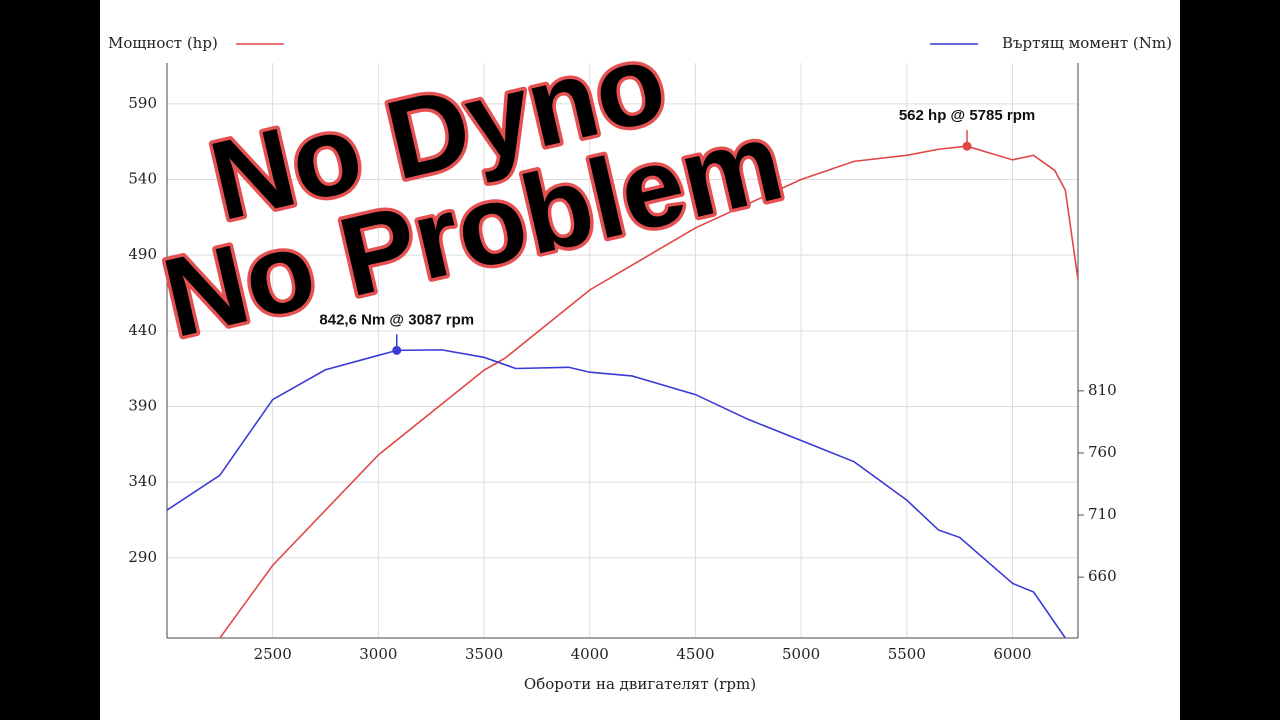 This screenshot has height=720, width=1280. I want to click on x-tick-label: 3000, so click(378, 654).